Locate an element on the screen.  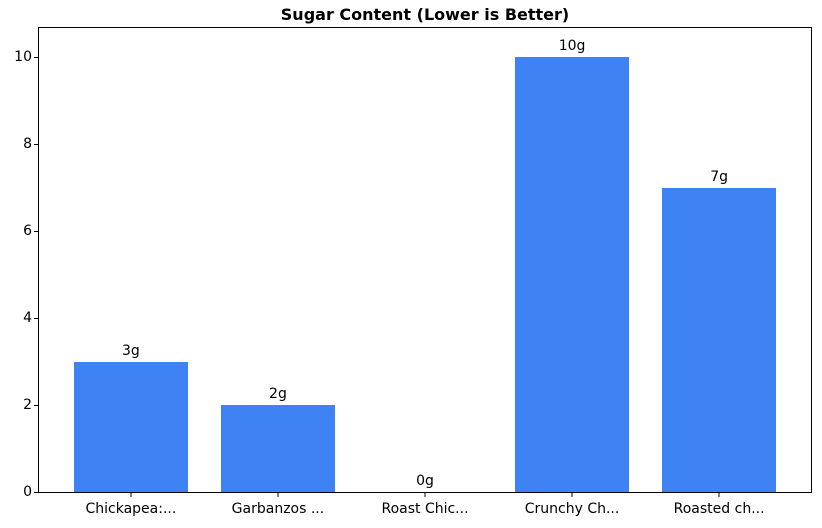
bar-value-label: 2g is located at coordinates (278, 394).